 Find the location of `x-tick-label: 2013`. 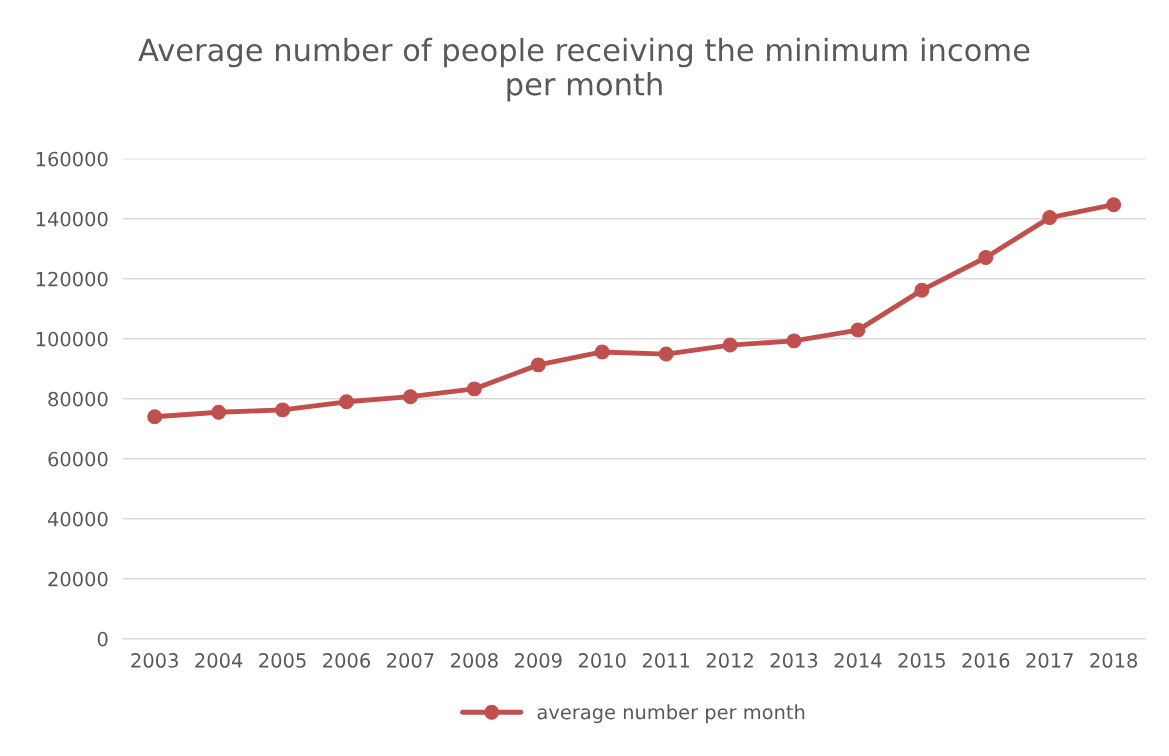

x-tick-label: 2013 is located at coordinates (794, 660).